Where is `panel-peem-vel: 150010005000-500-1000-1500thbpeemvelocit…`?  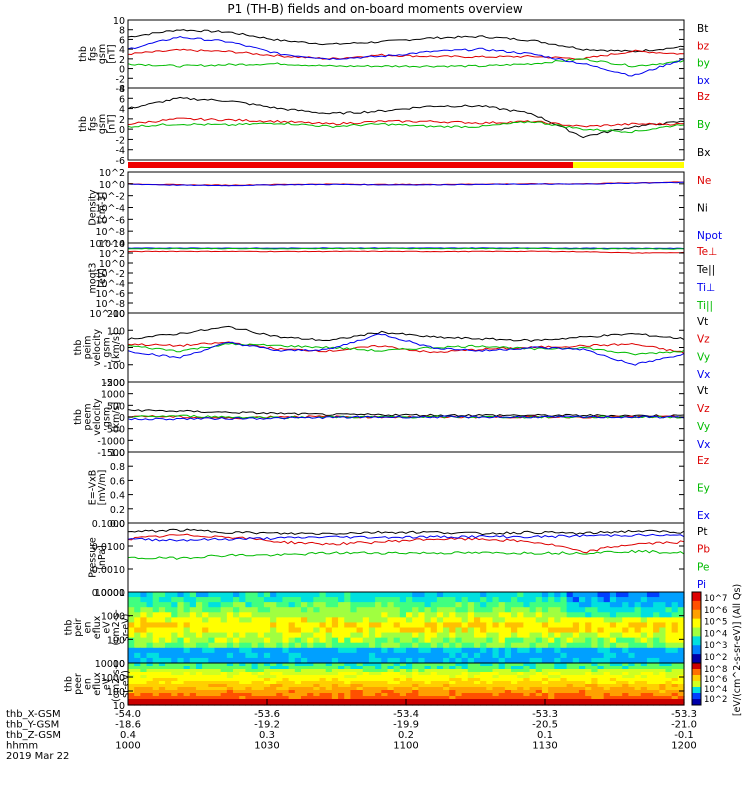 panel-peem-vel: 150010005000-500-1000-1500thbpeemvelocit… is located at coordinates (391, 418).